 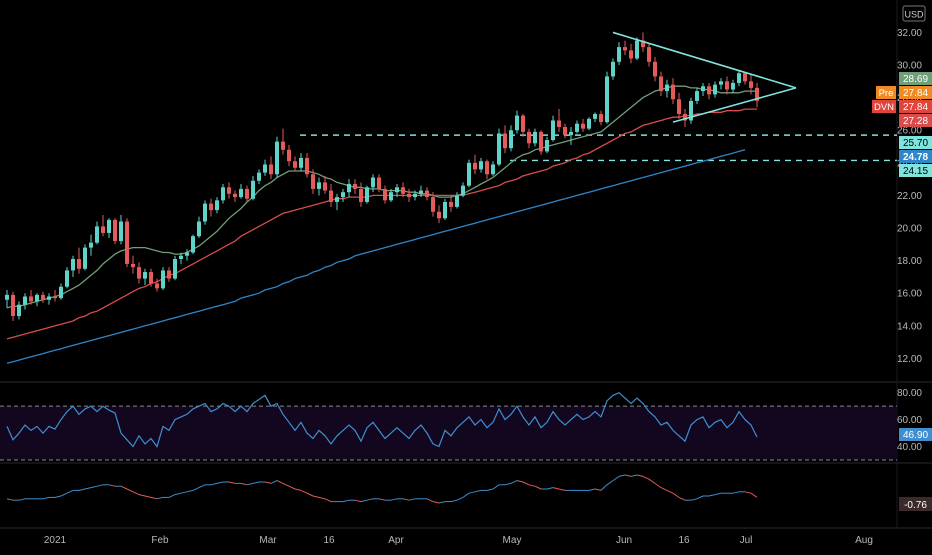 I want to click on symmetrical-triangle-drawing, so click(x=704, y=77).